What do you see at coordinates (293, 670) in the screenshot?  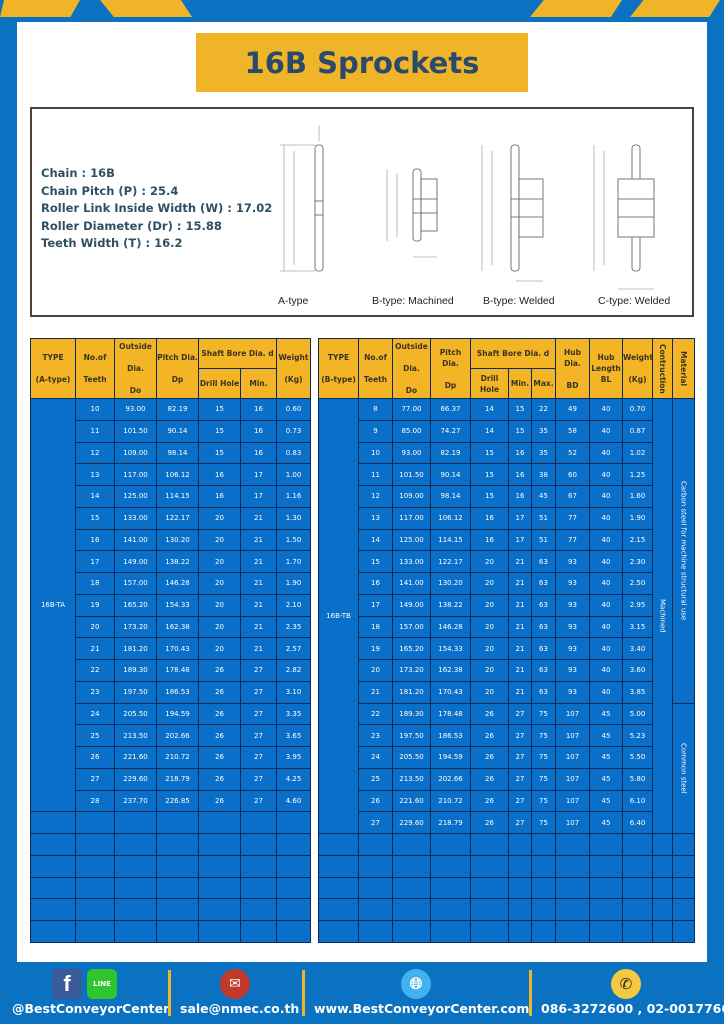 I see `cell-weight: 2.82` at bounding box center [293, 670].